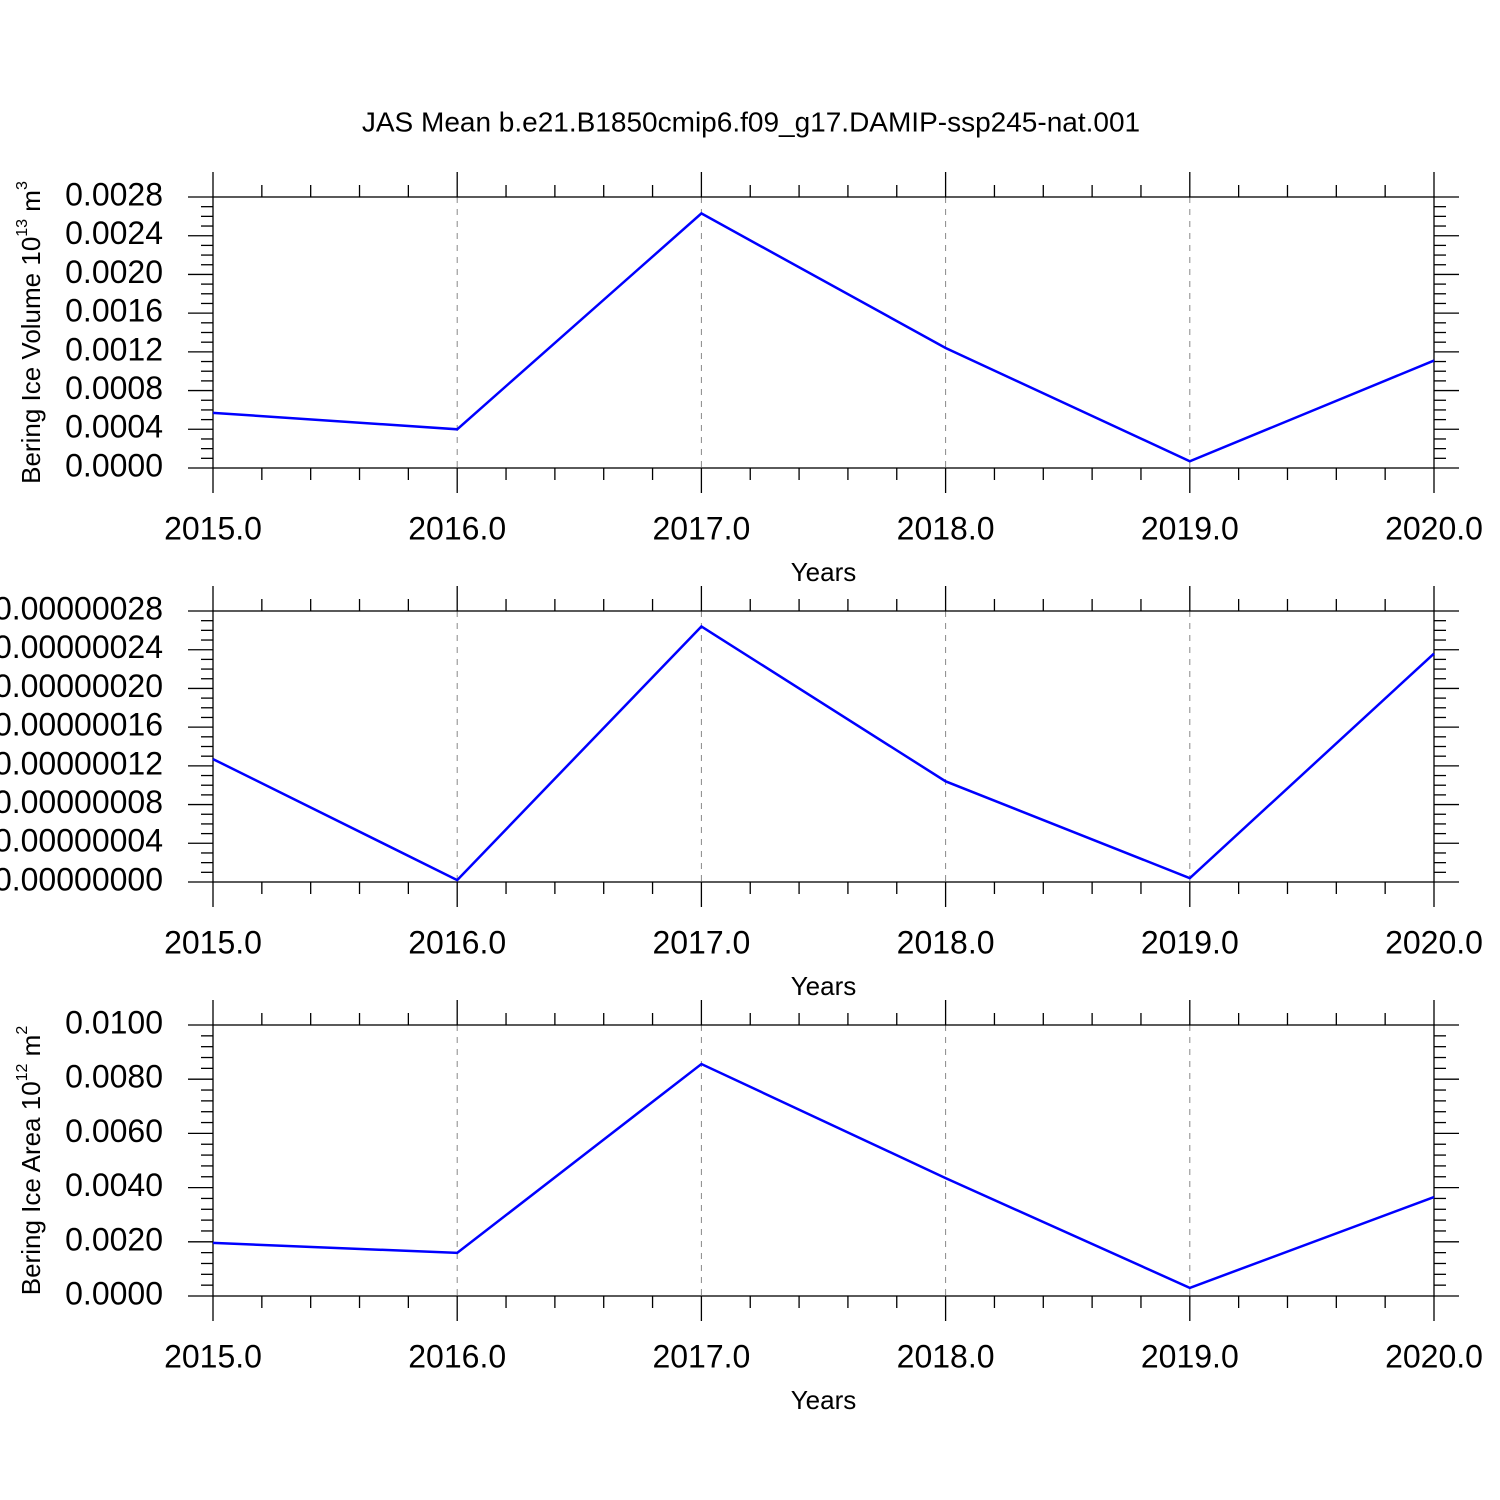 This screenshot has height=1500, width=1500. What do you see at coordinates (114, 233) in the screenshot?
I see `y-tick-label: 0.0024` at bounding box center [114, 233].